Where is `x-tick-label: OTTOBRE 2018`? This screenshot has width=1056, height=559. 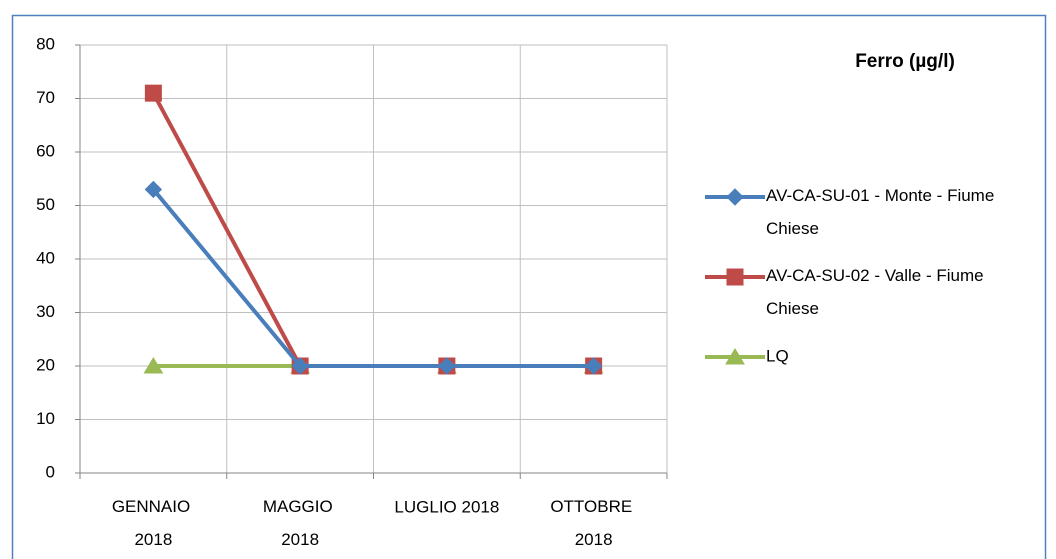
x-tick-label: OTTOBRE 2018 is located at coordinates (593, 523).